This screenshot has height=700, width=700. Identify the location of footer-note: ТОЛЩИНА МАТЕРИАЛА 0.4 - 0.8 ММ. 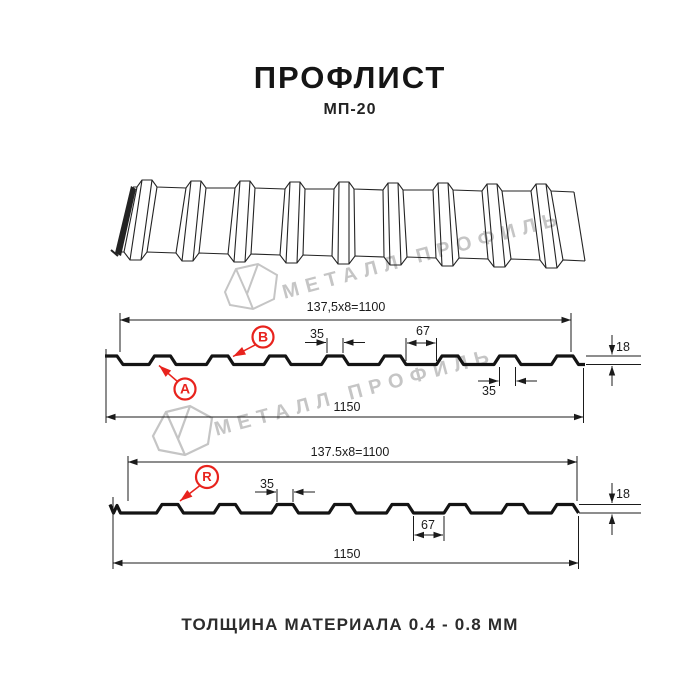
(350, 624).